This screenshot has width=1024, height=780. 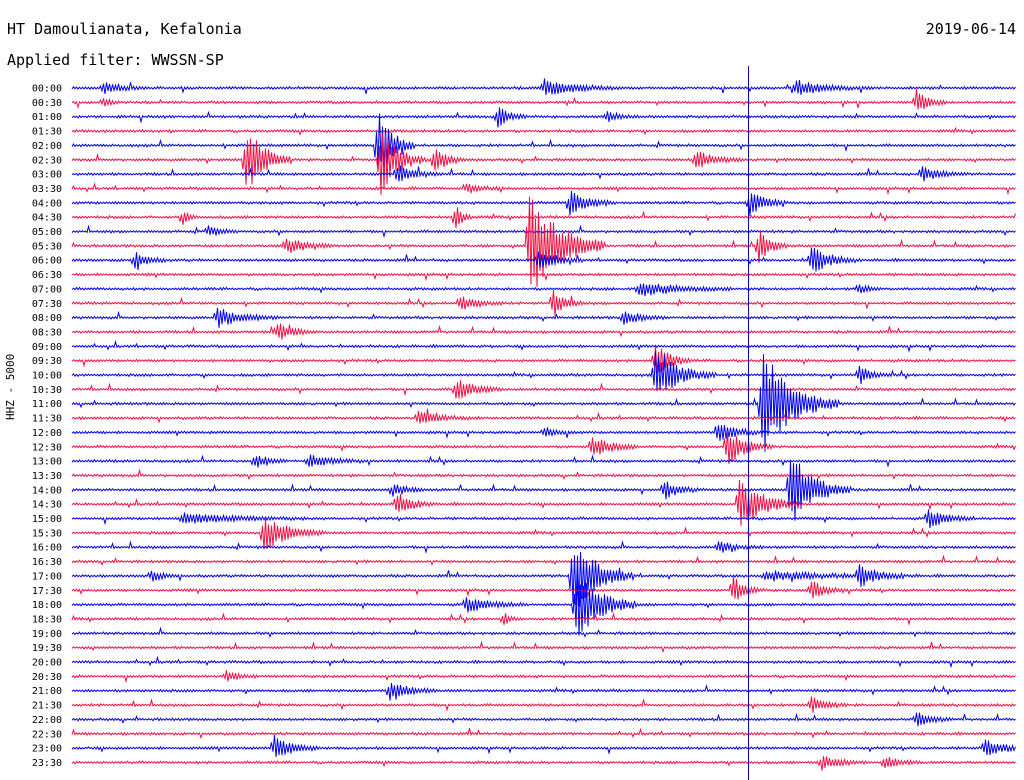 I want to click on trace-row-1930, so click(x=543, y=647).